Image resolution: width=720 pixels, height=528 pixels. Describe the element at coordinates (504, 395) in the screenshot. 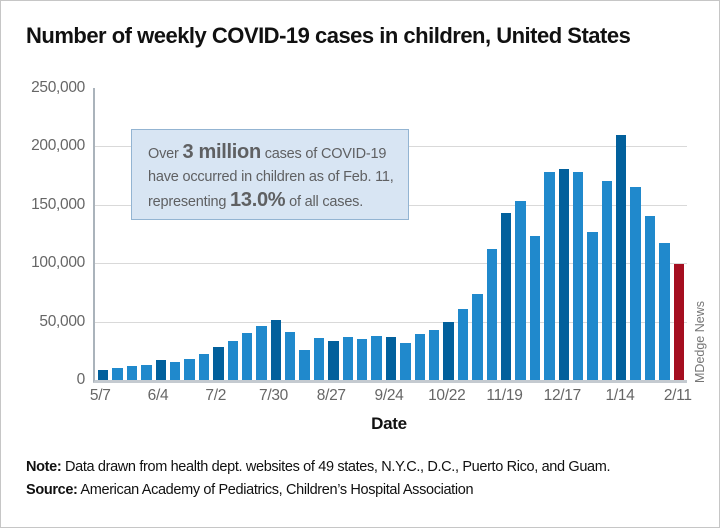

I see `x-tick-label-11/19: 11/19` at that location.